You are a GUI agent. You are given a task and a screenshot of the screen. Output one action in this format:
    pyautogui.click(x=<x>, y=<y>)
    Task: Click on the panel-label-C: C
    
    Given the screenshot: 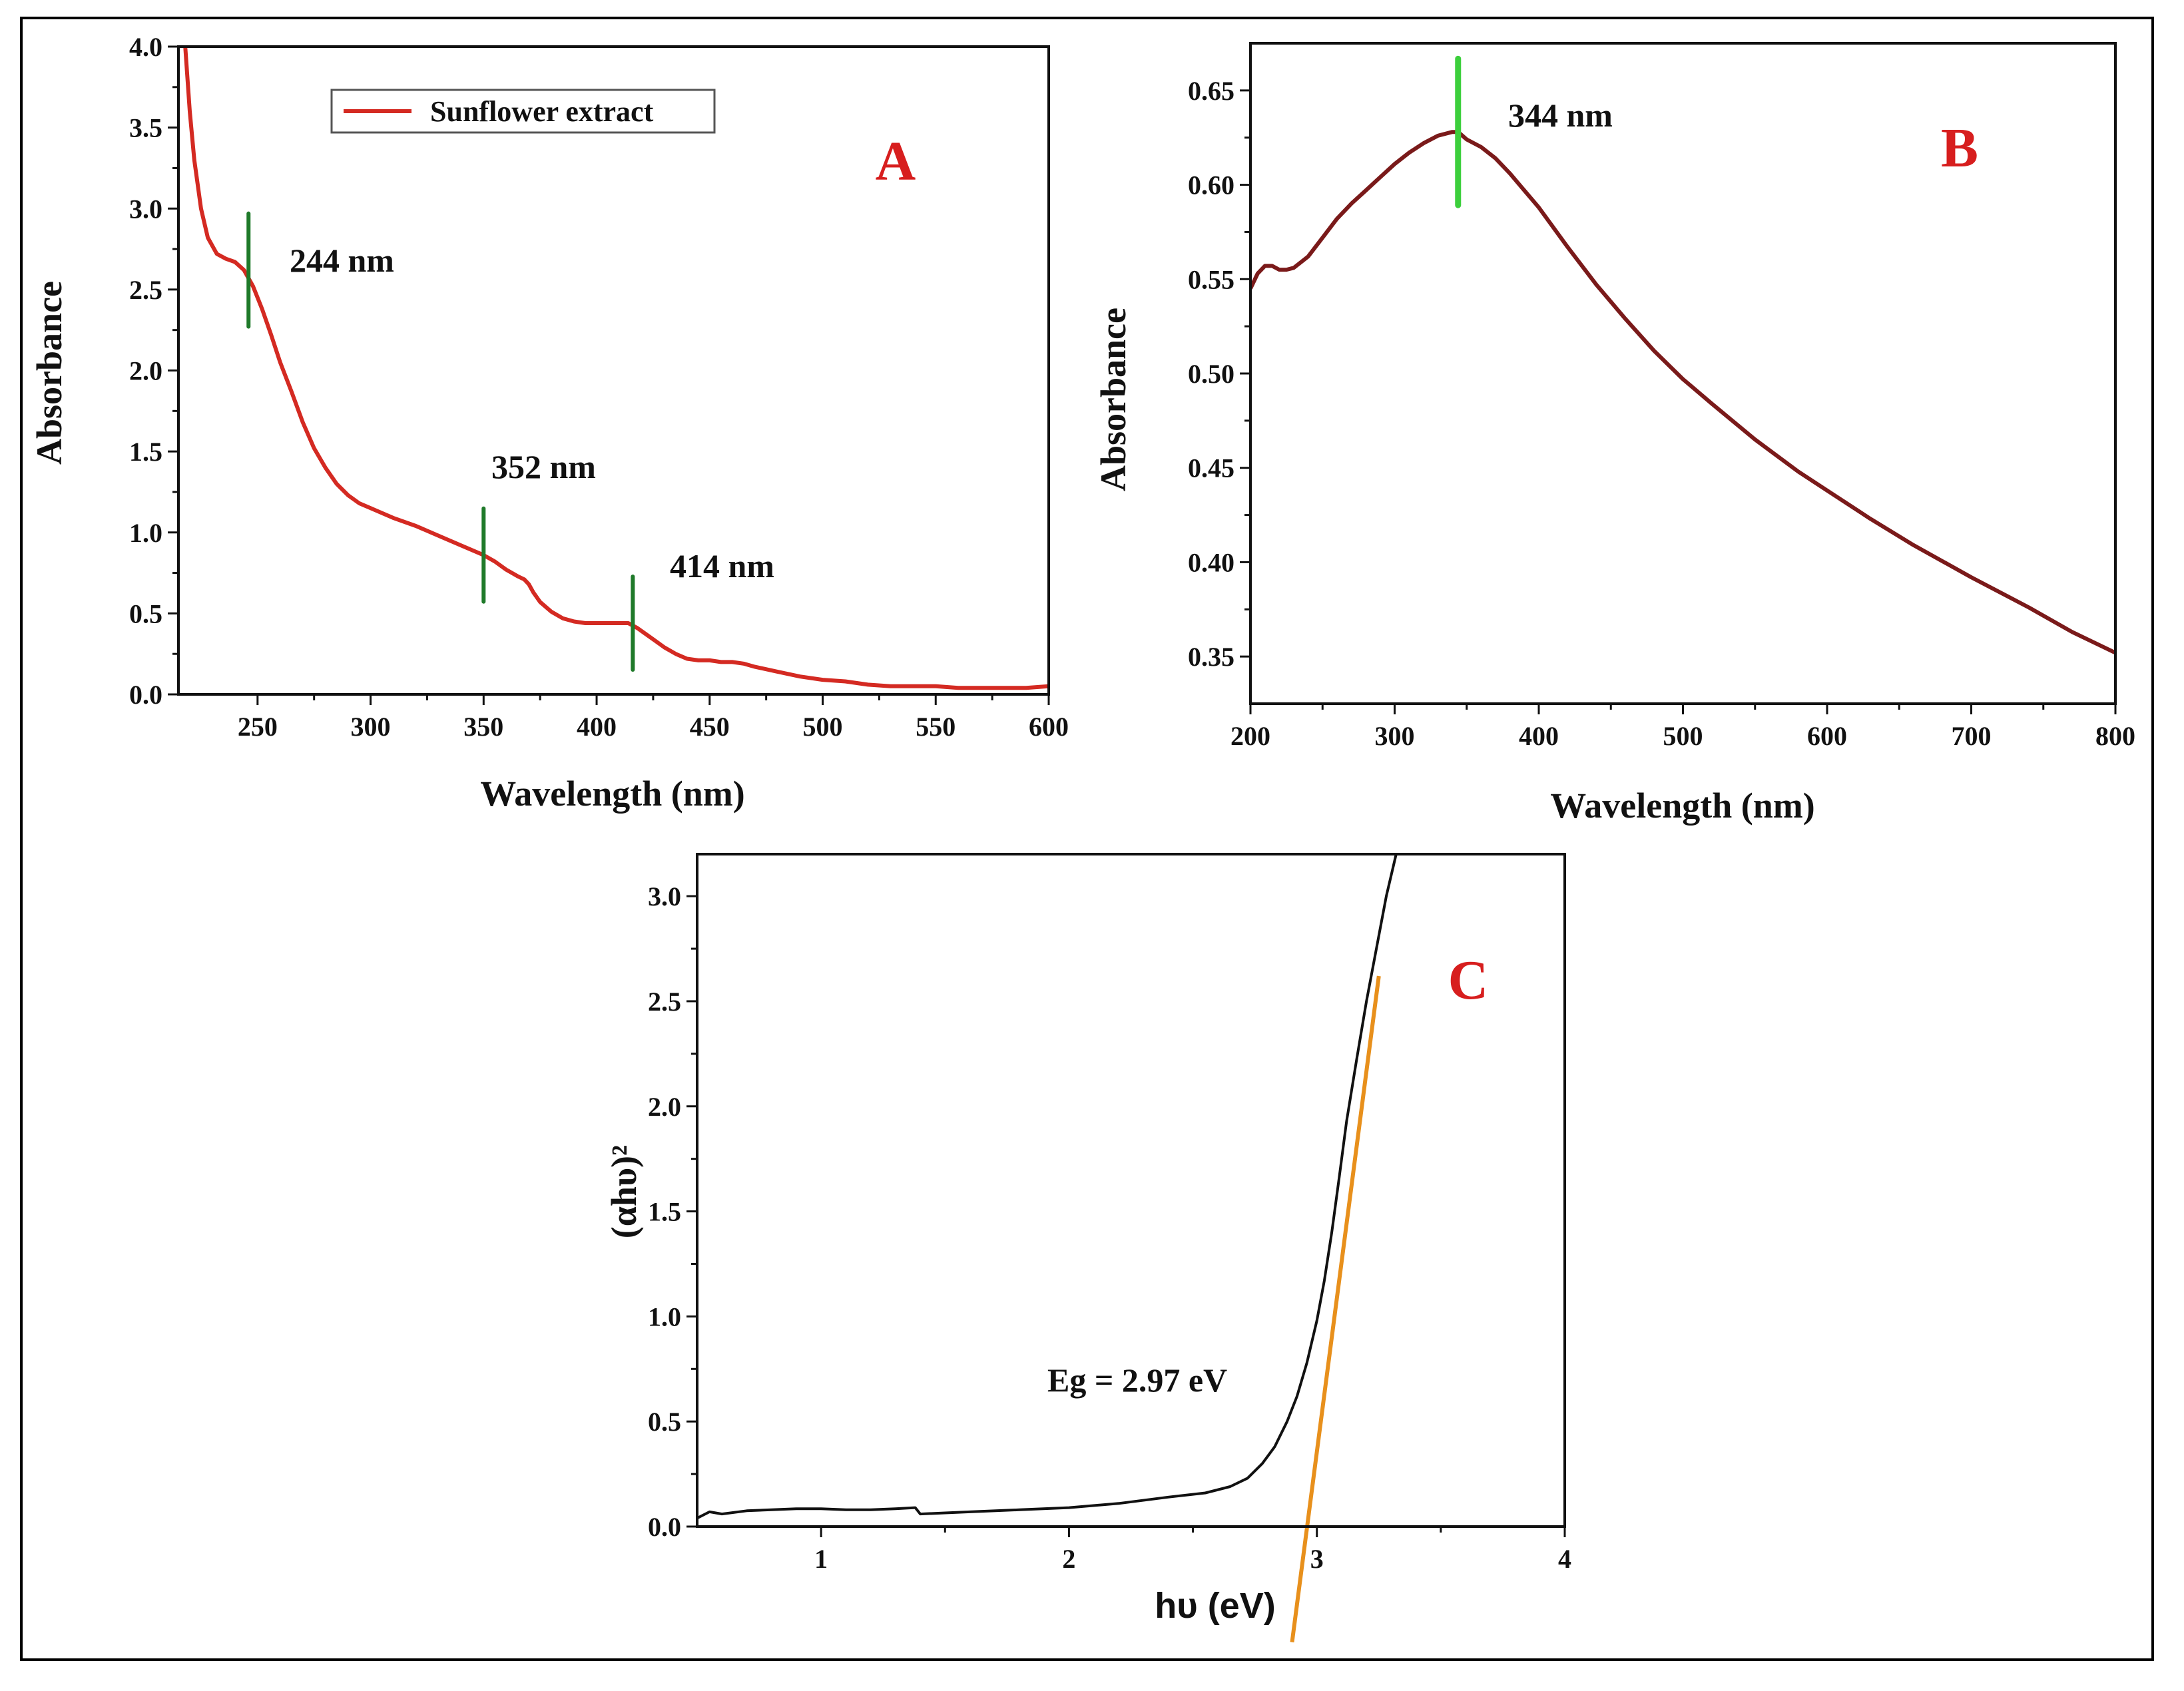 What is the action you would take?
    pyautogui.click(x=1468, y=980)
    